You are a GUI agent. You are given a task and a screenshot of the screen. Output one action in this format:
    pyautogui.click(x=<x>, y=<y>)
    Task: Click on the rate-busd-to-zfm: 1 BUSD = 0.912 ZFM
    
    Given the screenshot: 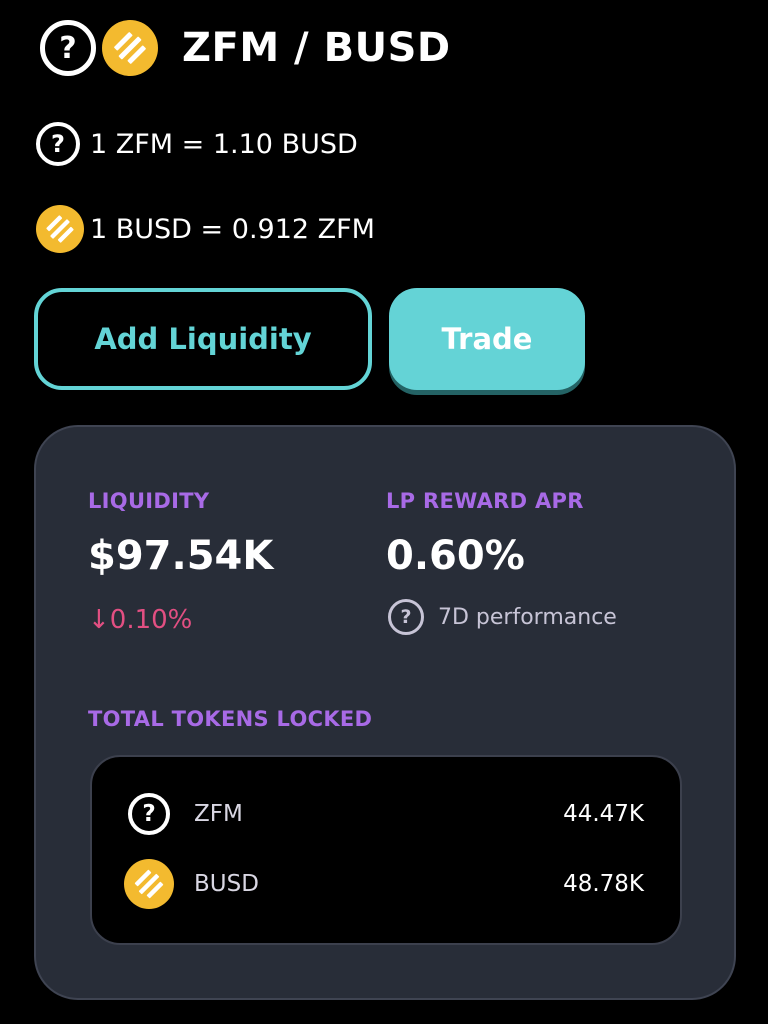 What is the action you would take?
    pyautogui.click(x=205, y=229)
    